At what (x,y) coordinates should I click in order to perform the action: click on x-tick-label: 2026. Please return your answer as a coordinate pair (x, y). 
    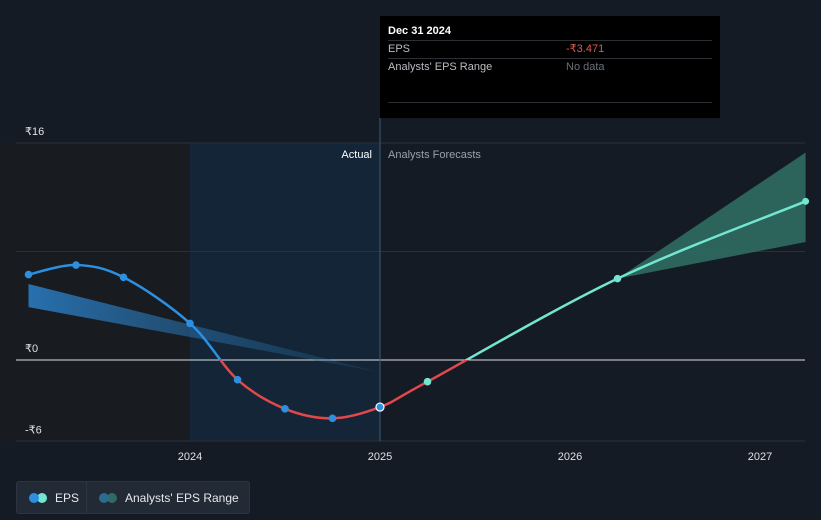
    Looking at the image, I should click on (570, 457).